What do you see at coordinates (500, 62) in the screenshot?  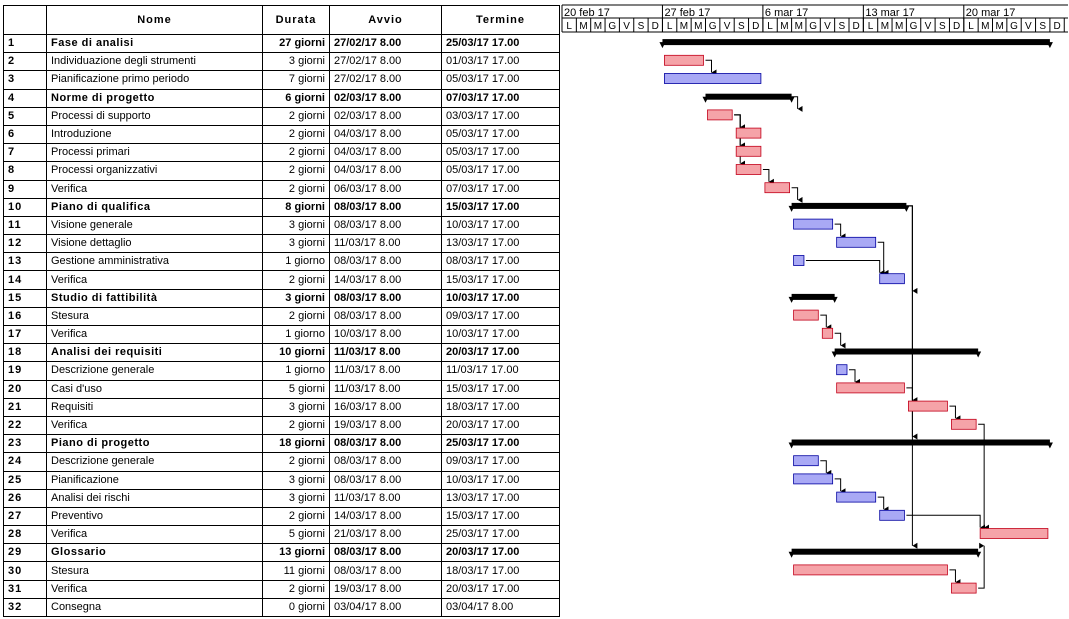 I see `task-end: 01/03/17 17.00` at bounding box center [500, 62].